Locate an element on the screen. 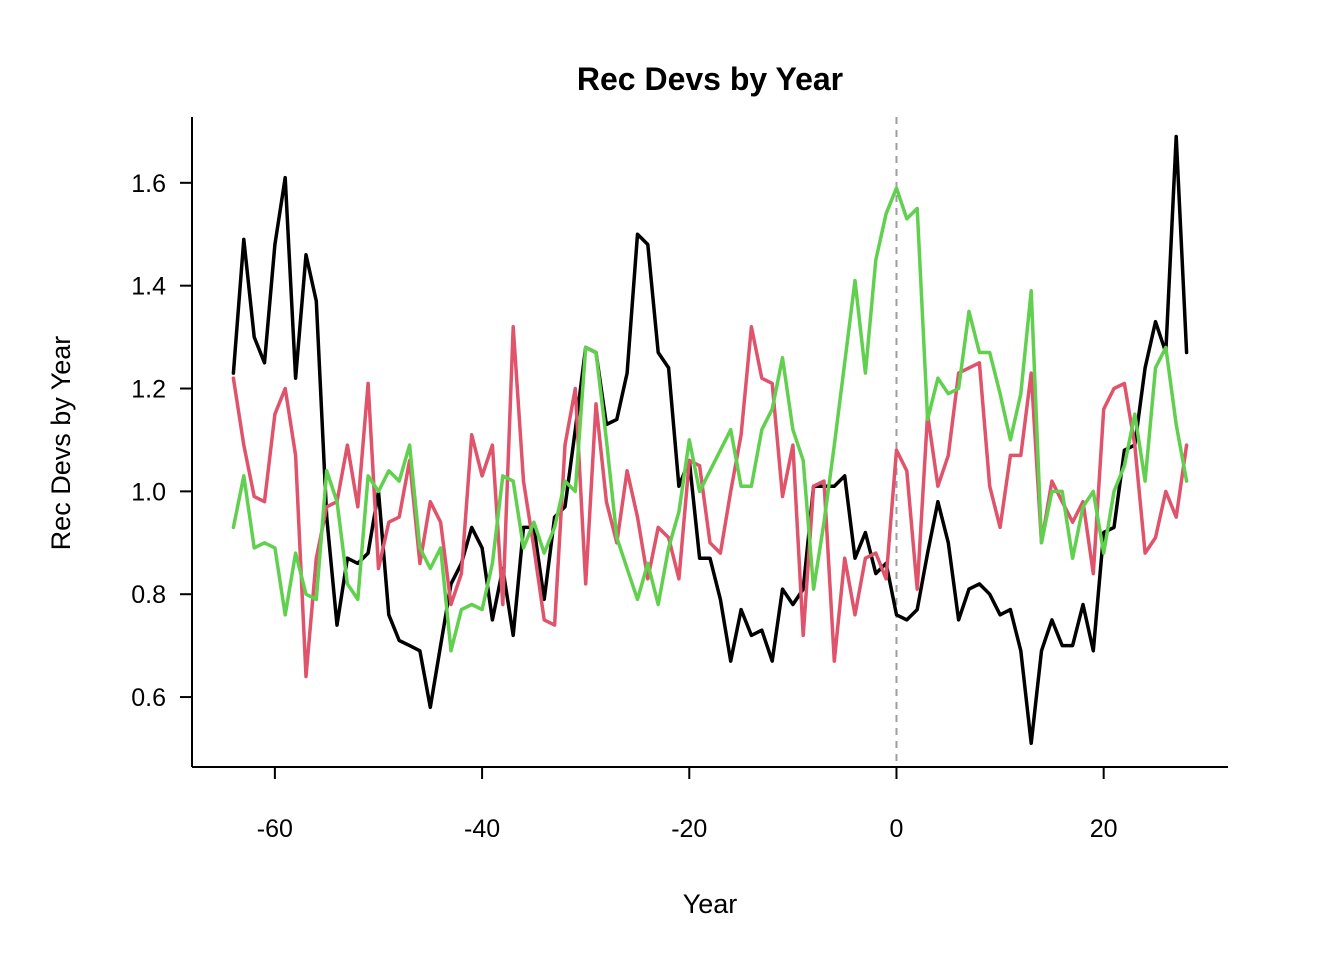  y-tick-label: 1.0 is located at coordinates (148, 492).